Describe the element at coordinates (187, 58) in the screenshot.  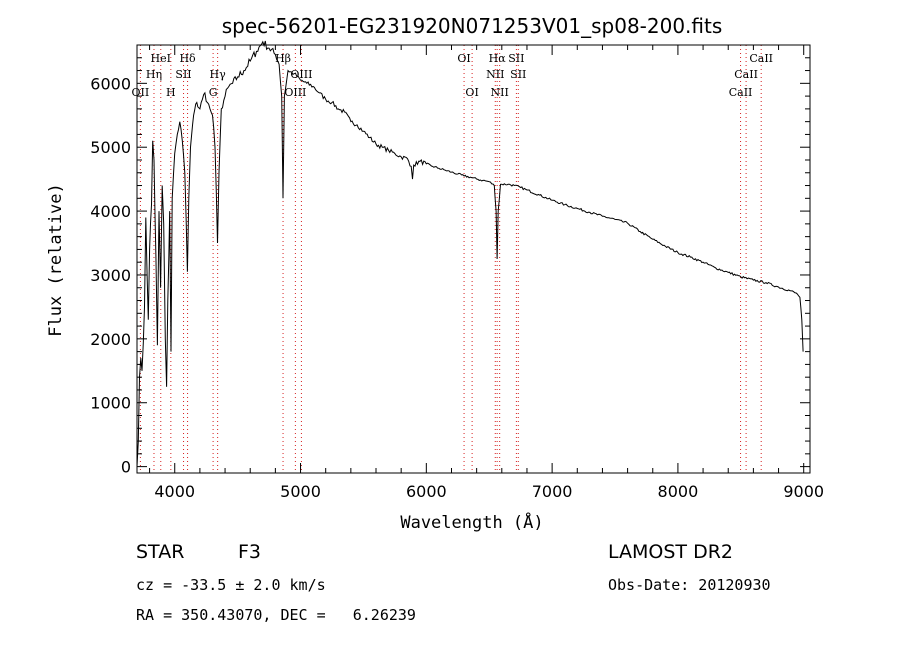
I see `line-marker-label: Hδ` at that location.